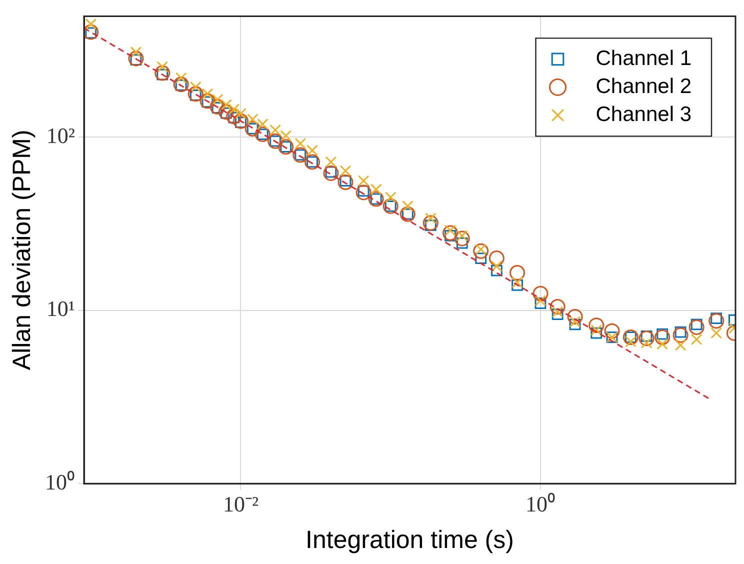  I want to click on y-tick-label: 10¹, so click(60, 309).